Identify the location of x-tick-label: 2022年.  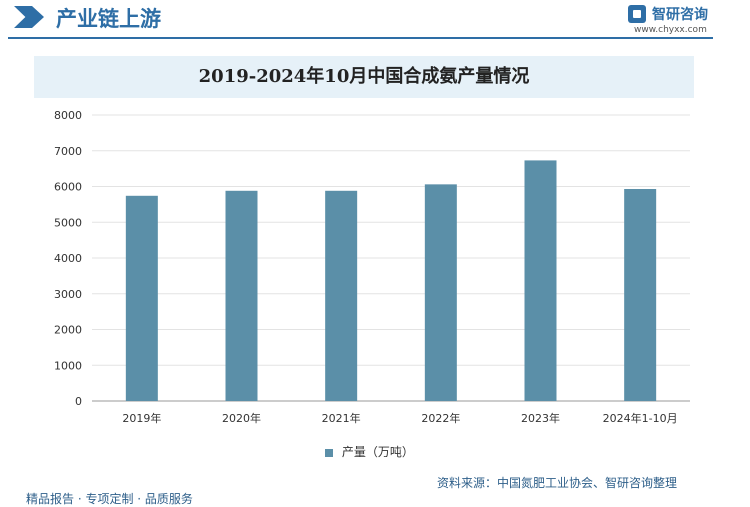
(440, 418).